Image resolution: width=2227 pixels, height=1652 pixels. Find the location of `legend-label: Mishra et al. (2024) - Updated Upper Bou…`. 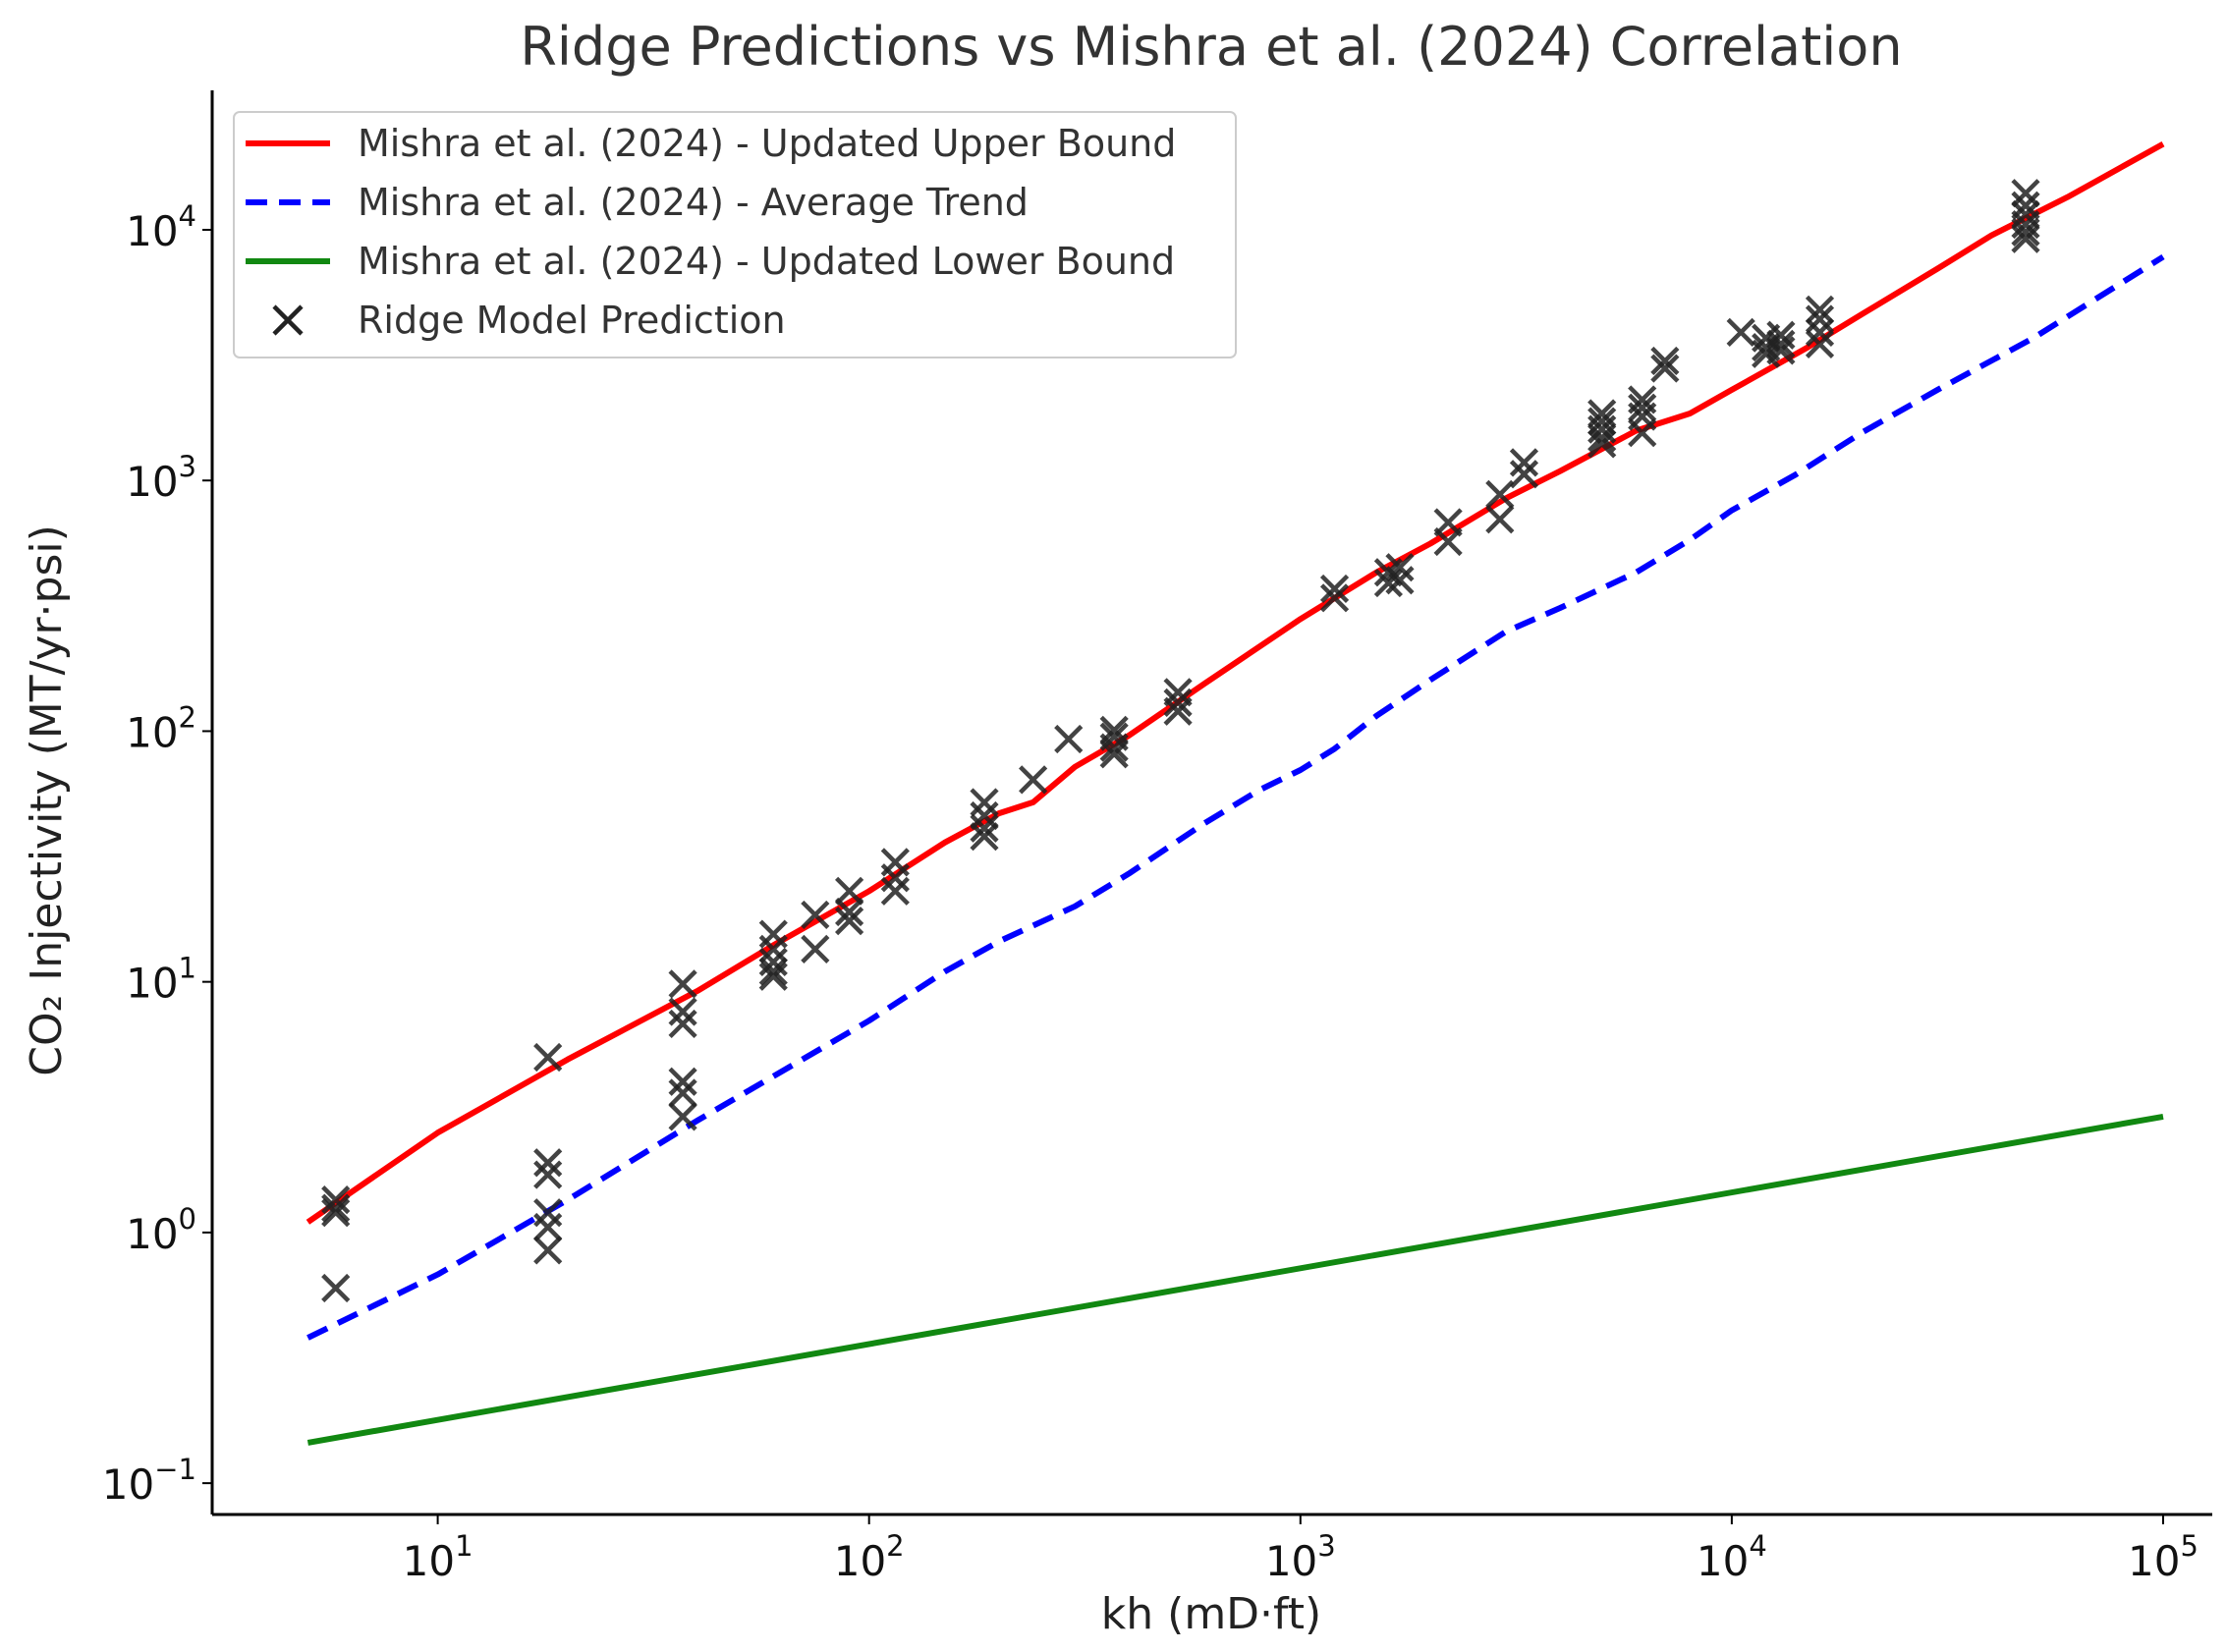

legend-label: Mishra et al. (2024) - Updated Upper Bou… is located at coordinates (767, 143).